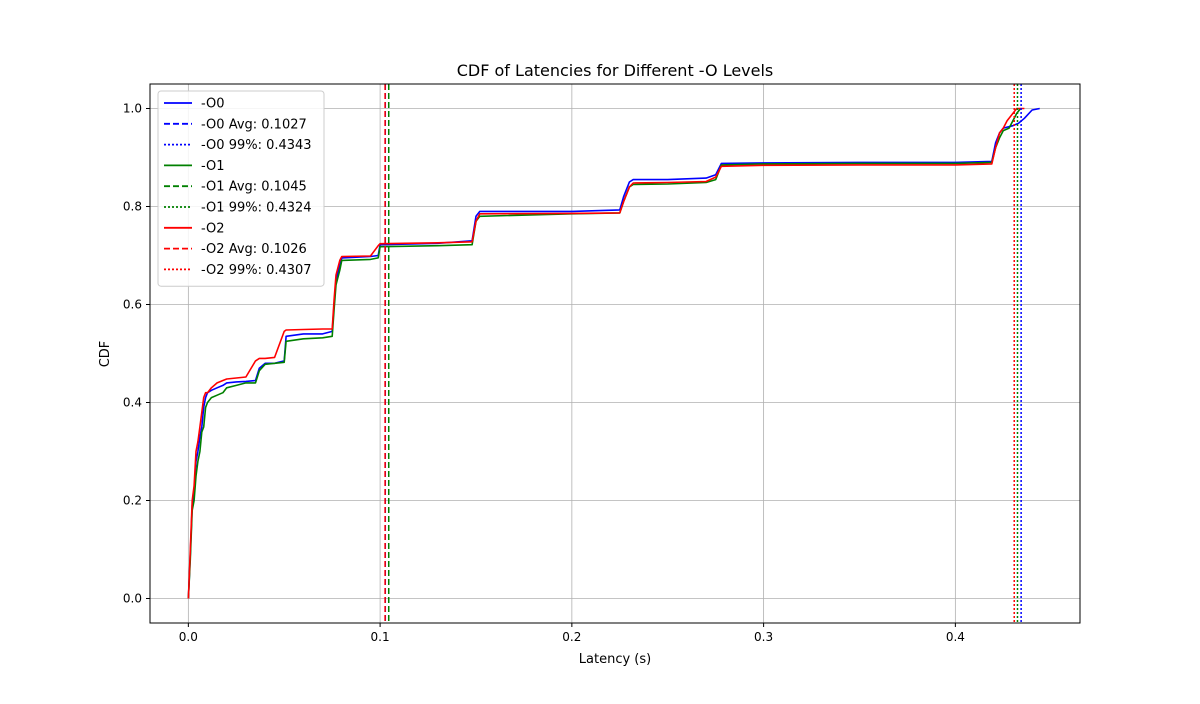  I want to click on y-tick-label: 0.6, so click(132, 305).